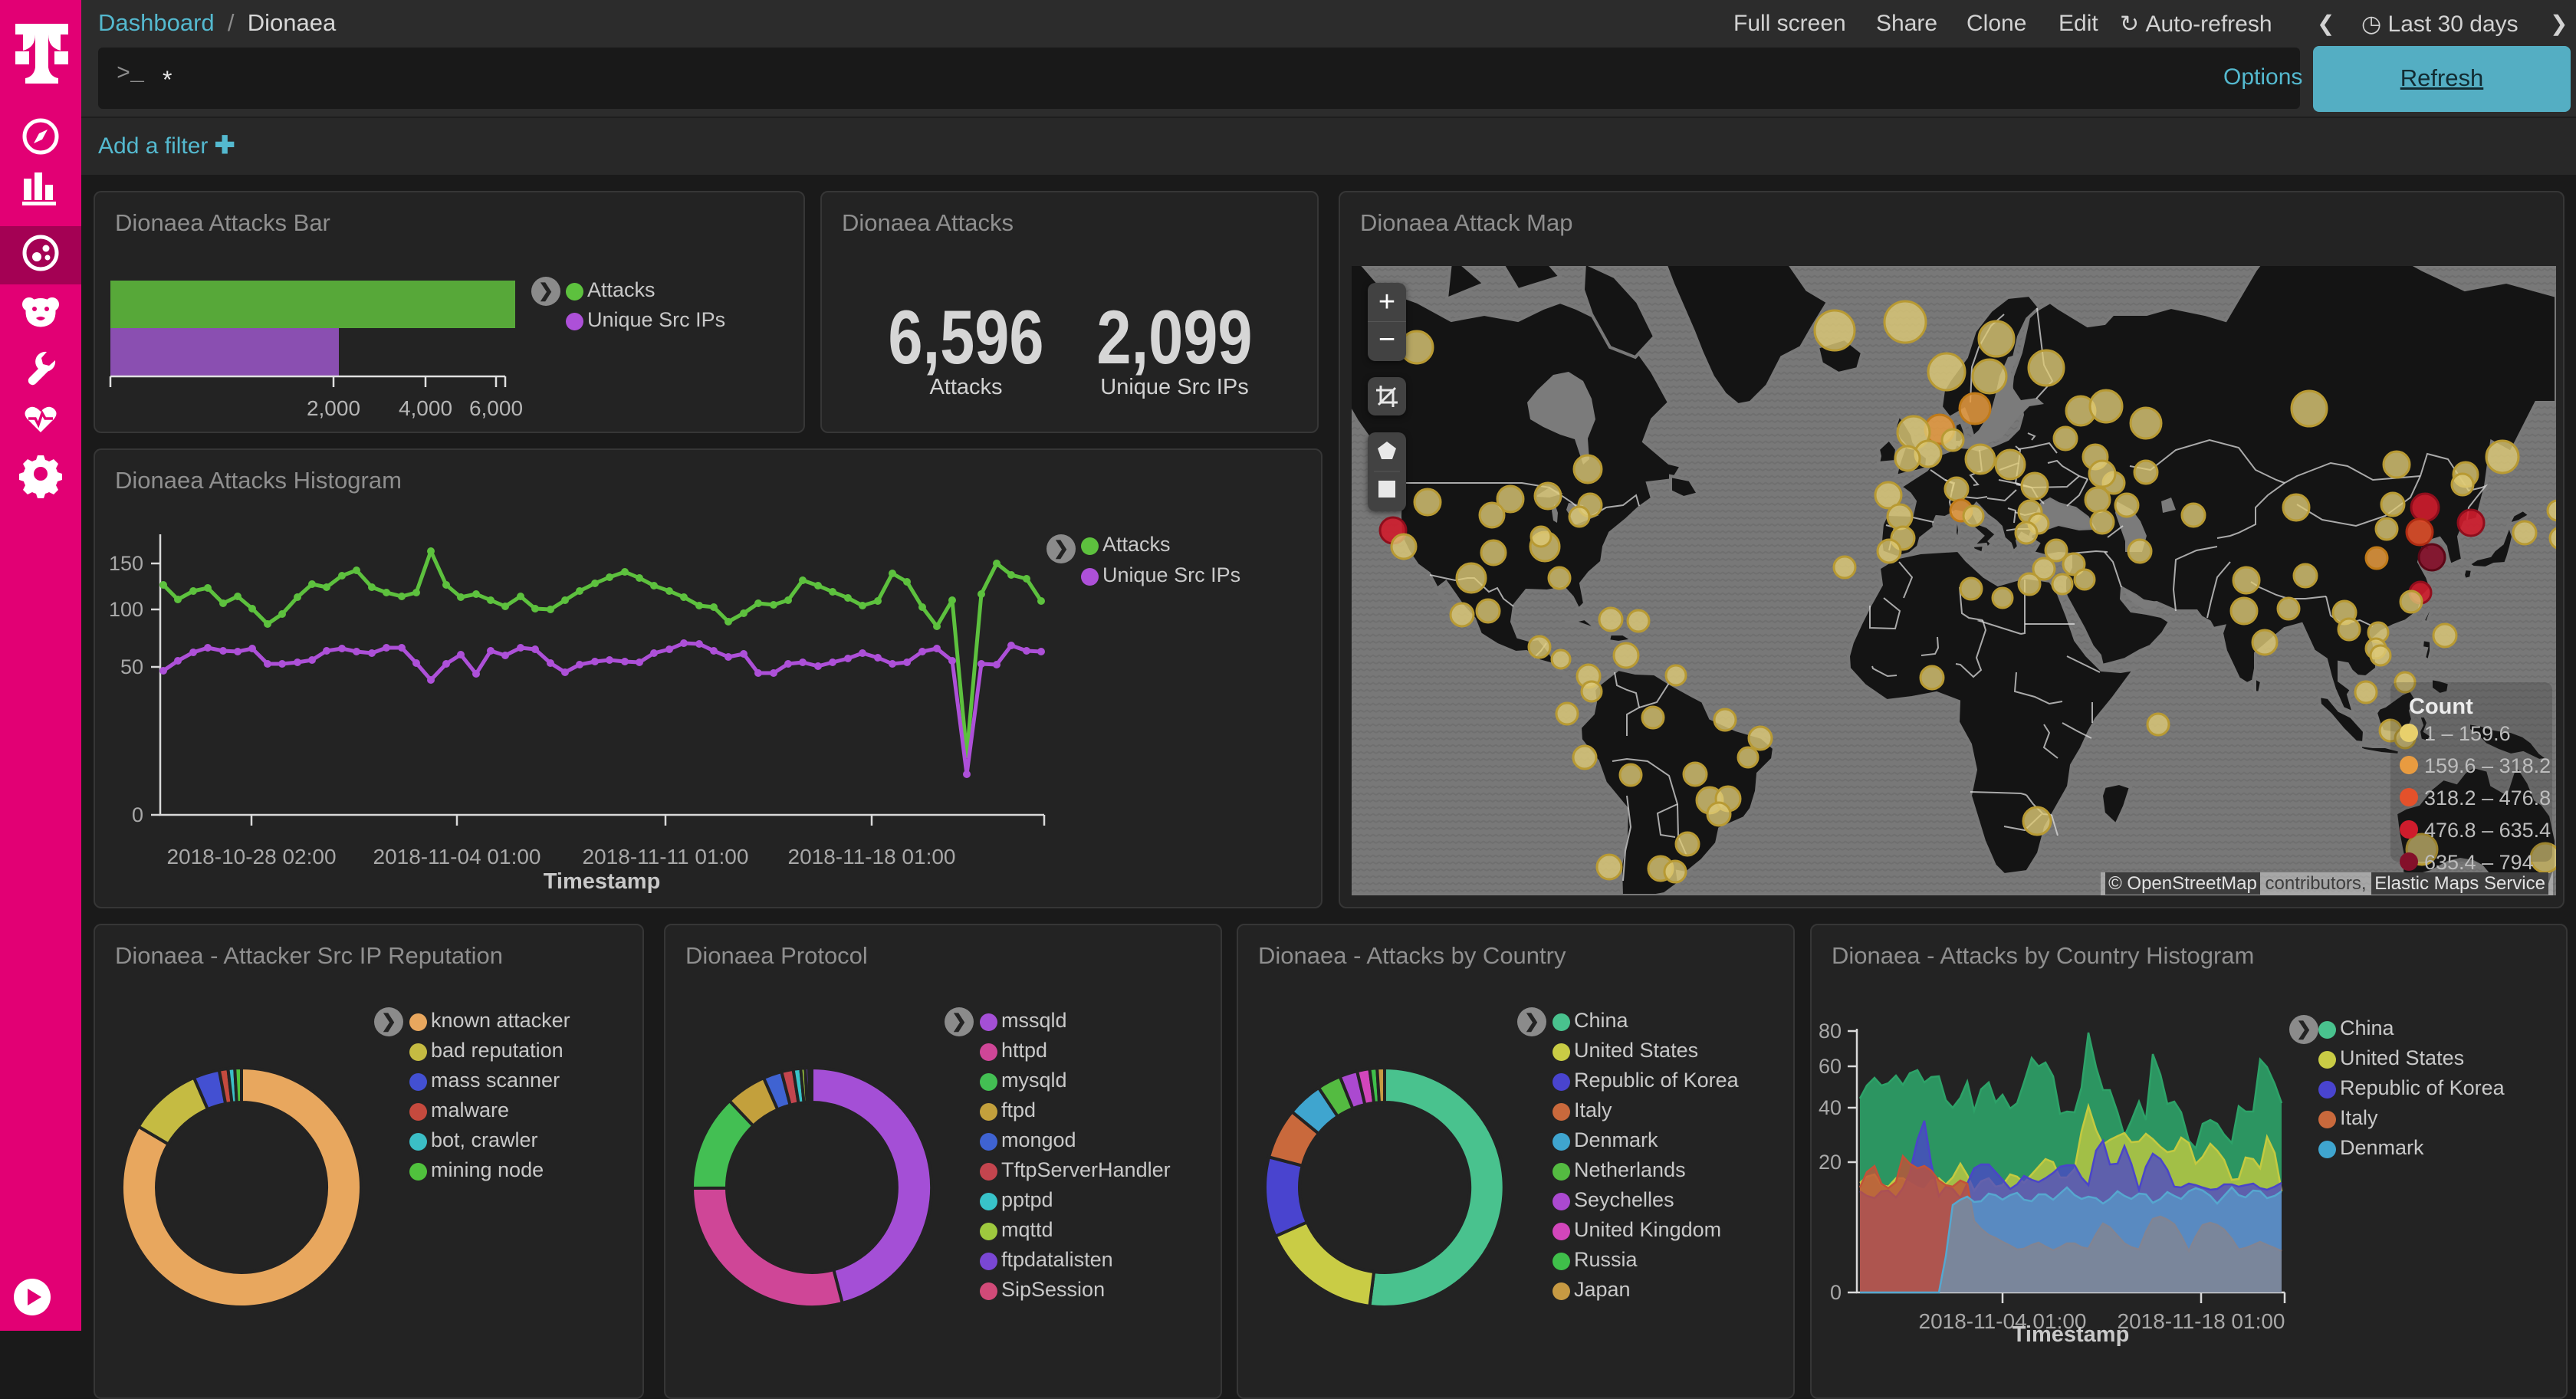  Describe the element at coordinates (496, 408) in the screenshot. I see `svg-text: 6,000` at that location.